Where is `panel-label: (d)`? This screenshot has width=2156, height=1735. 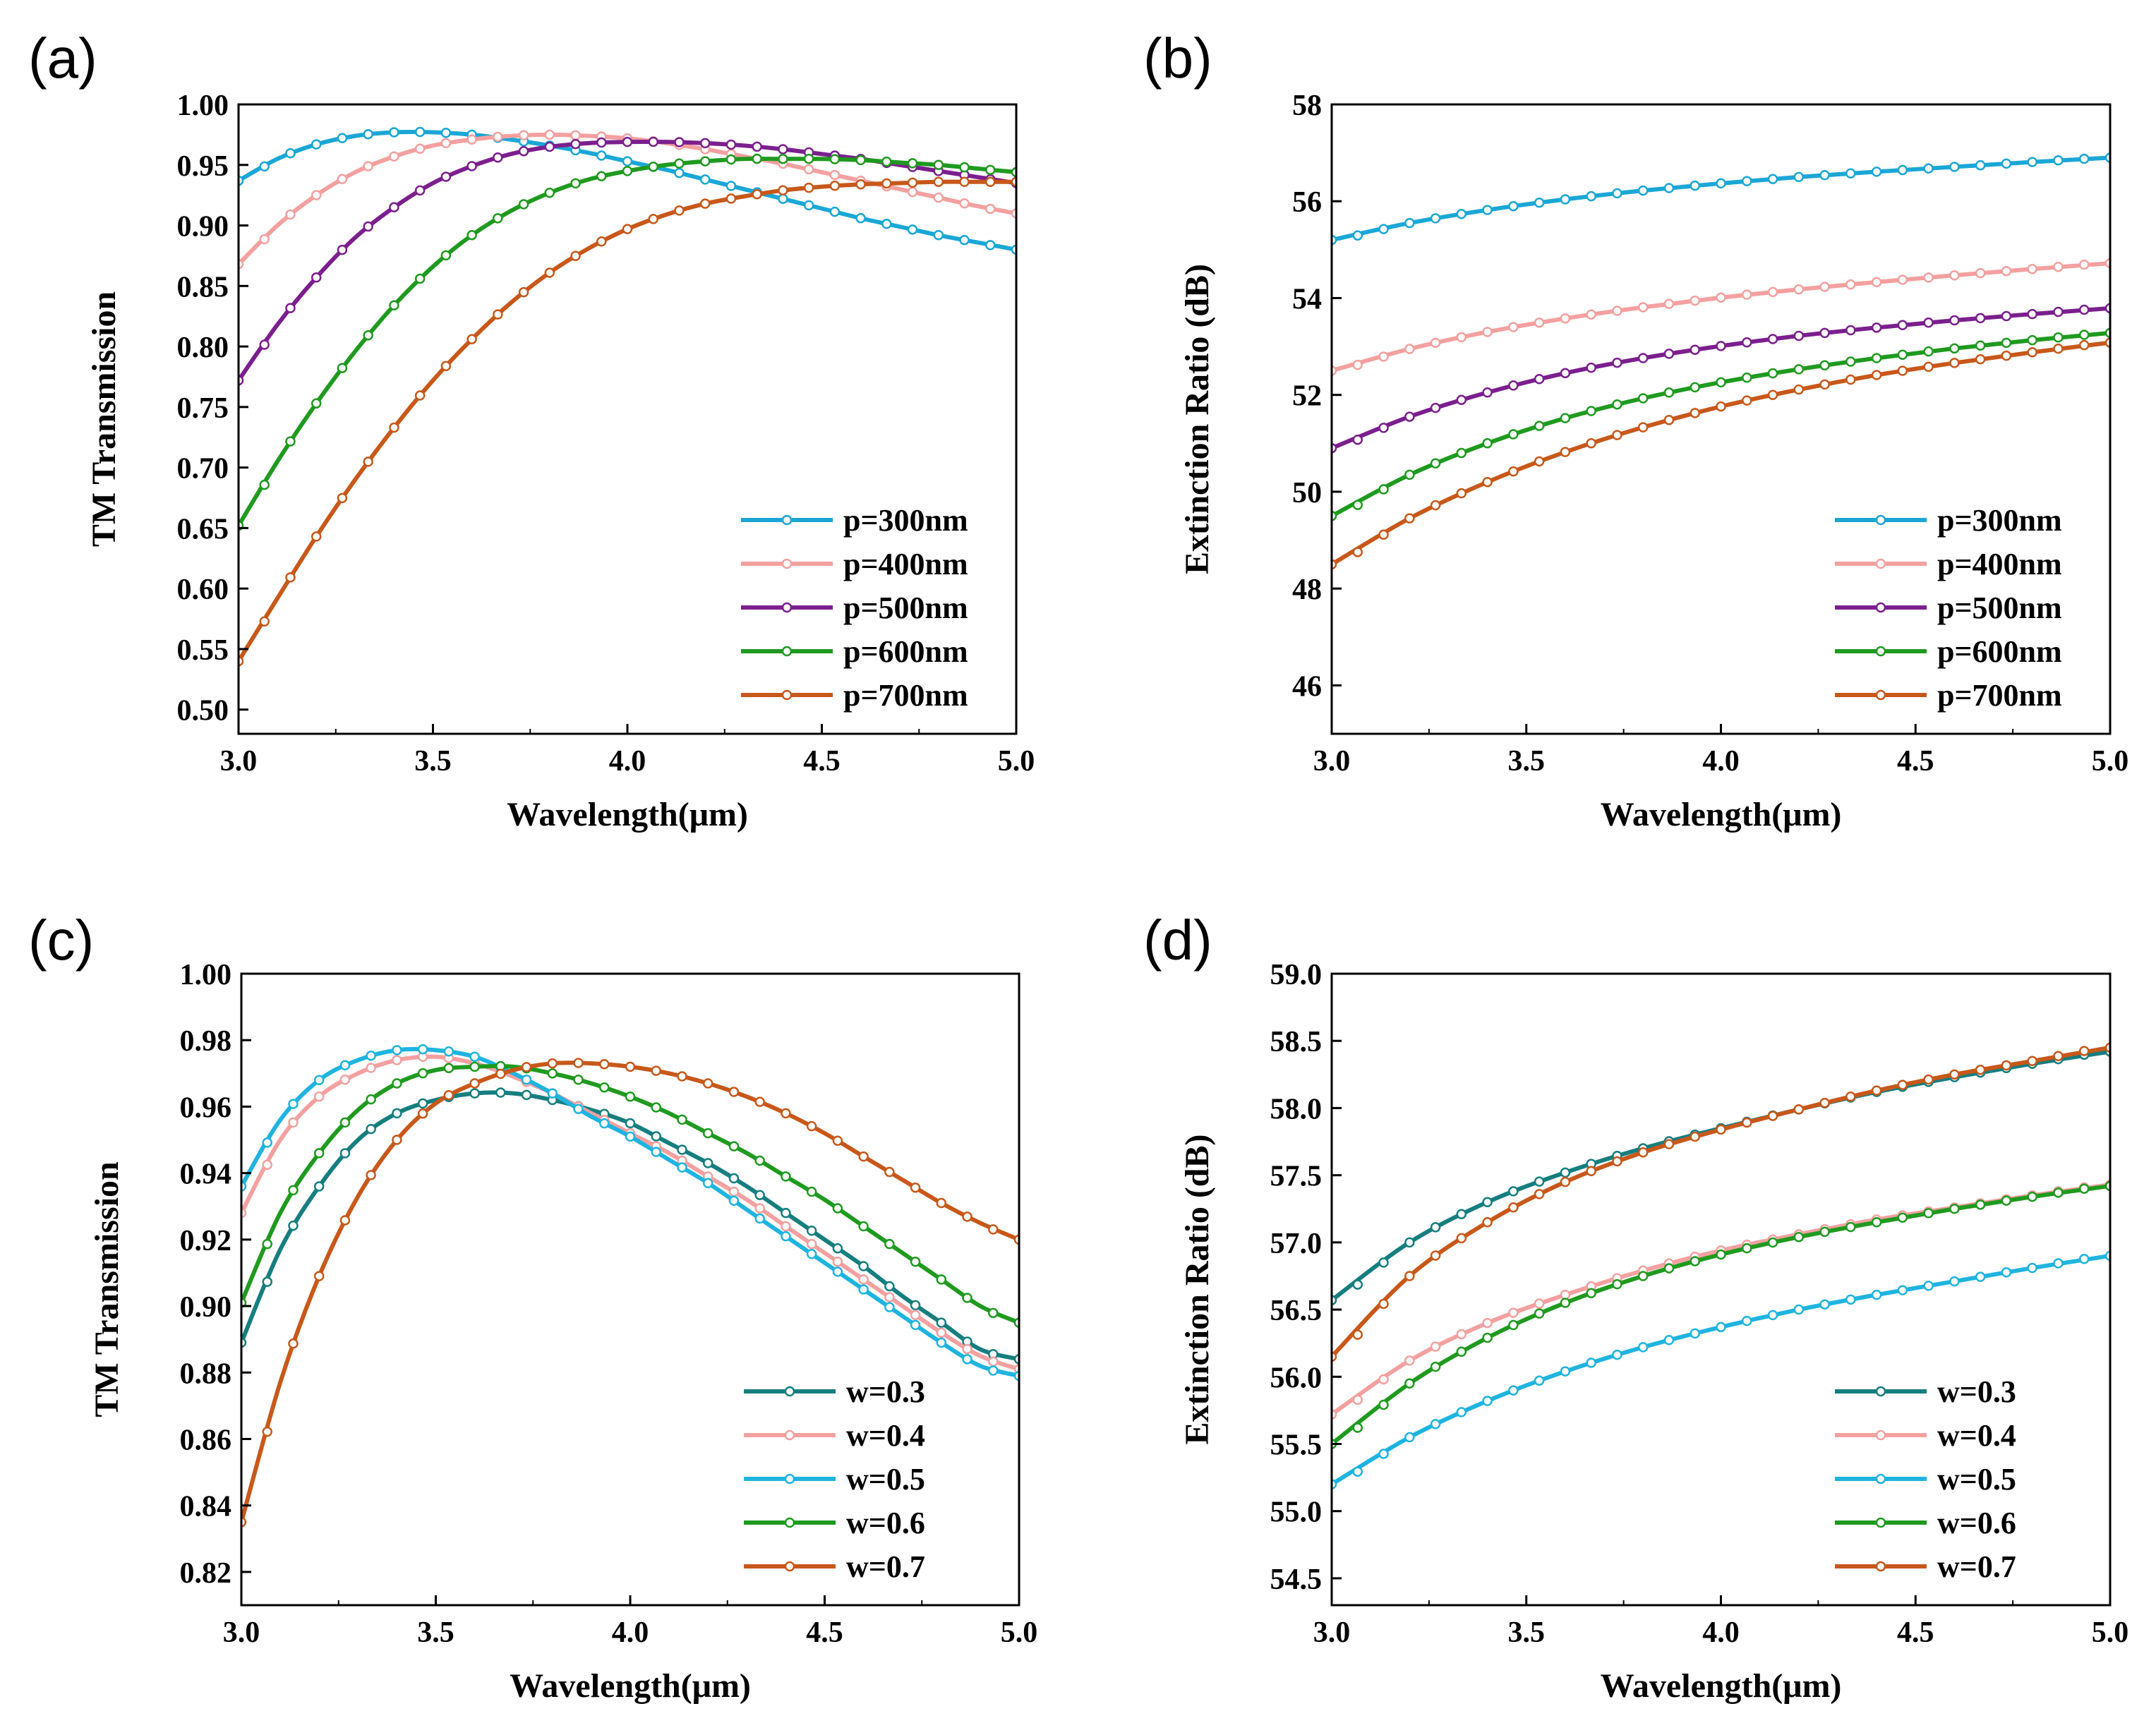
panel-label: (d) is located at coordinates (1177, 941).